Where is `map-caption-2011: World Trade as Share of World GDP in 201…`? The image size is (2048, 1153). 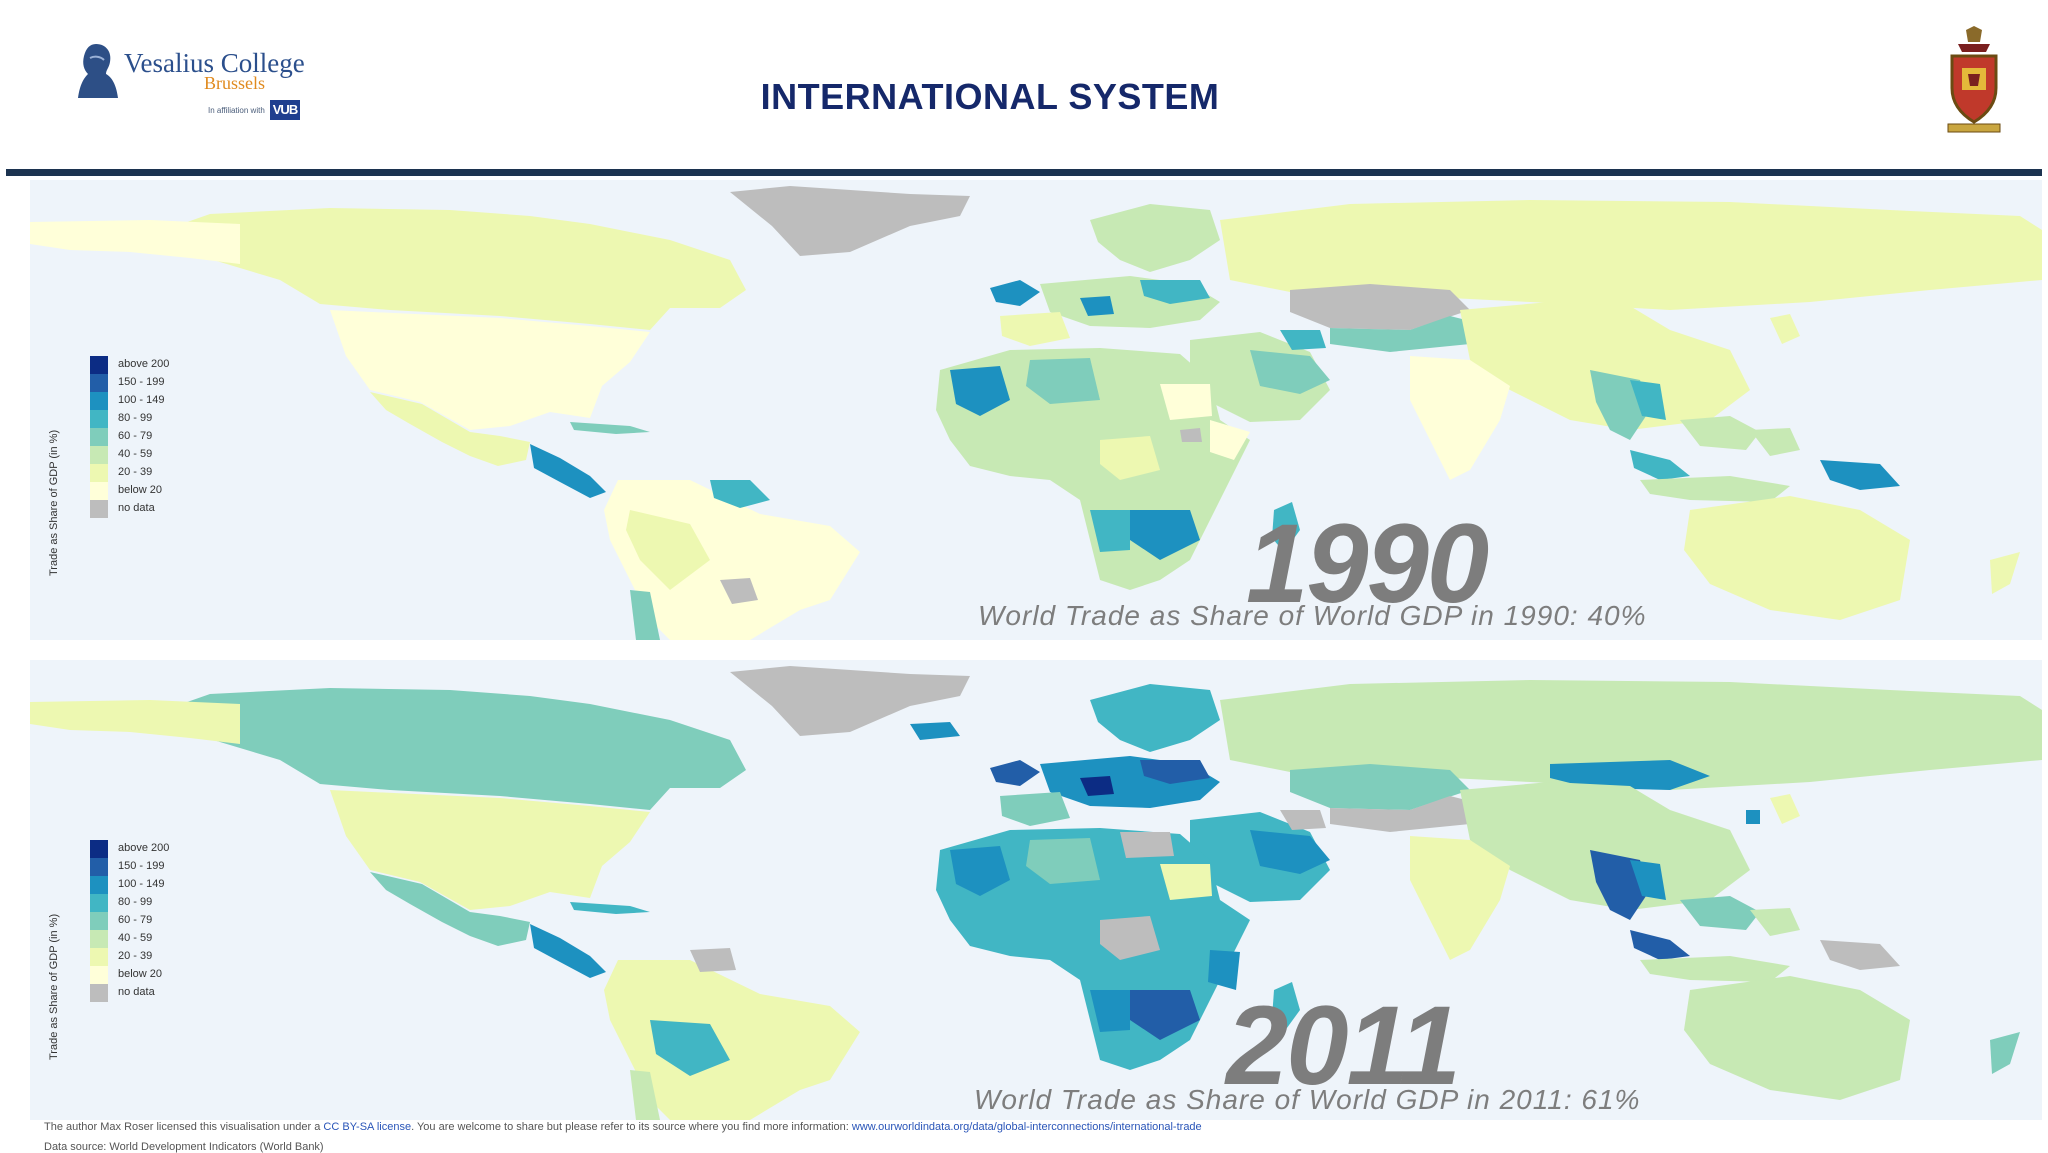
map-caption-2011: World Trade as Share of World GDP in 201… is located at coordinates (1307, 1099).